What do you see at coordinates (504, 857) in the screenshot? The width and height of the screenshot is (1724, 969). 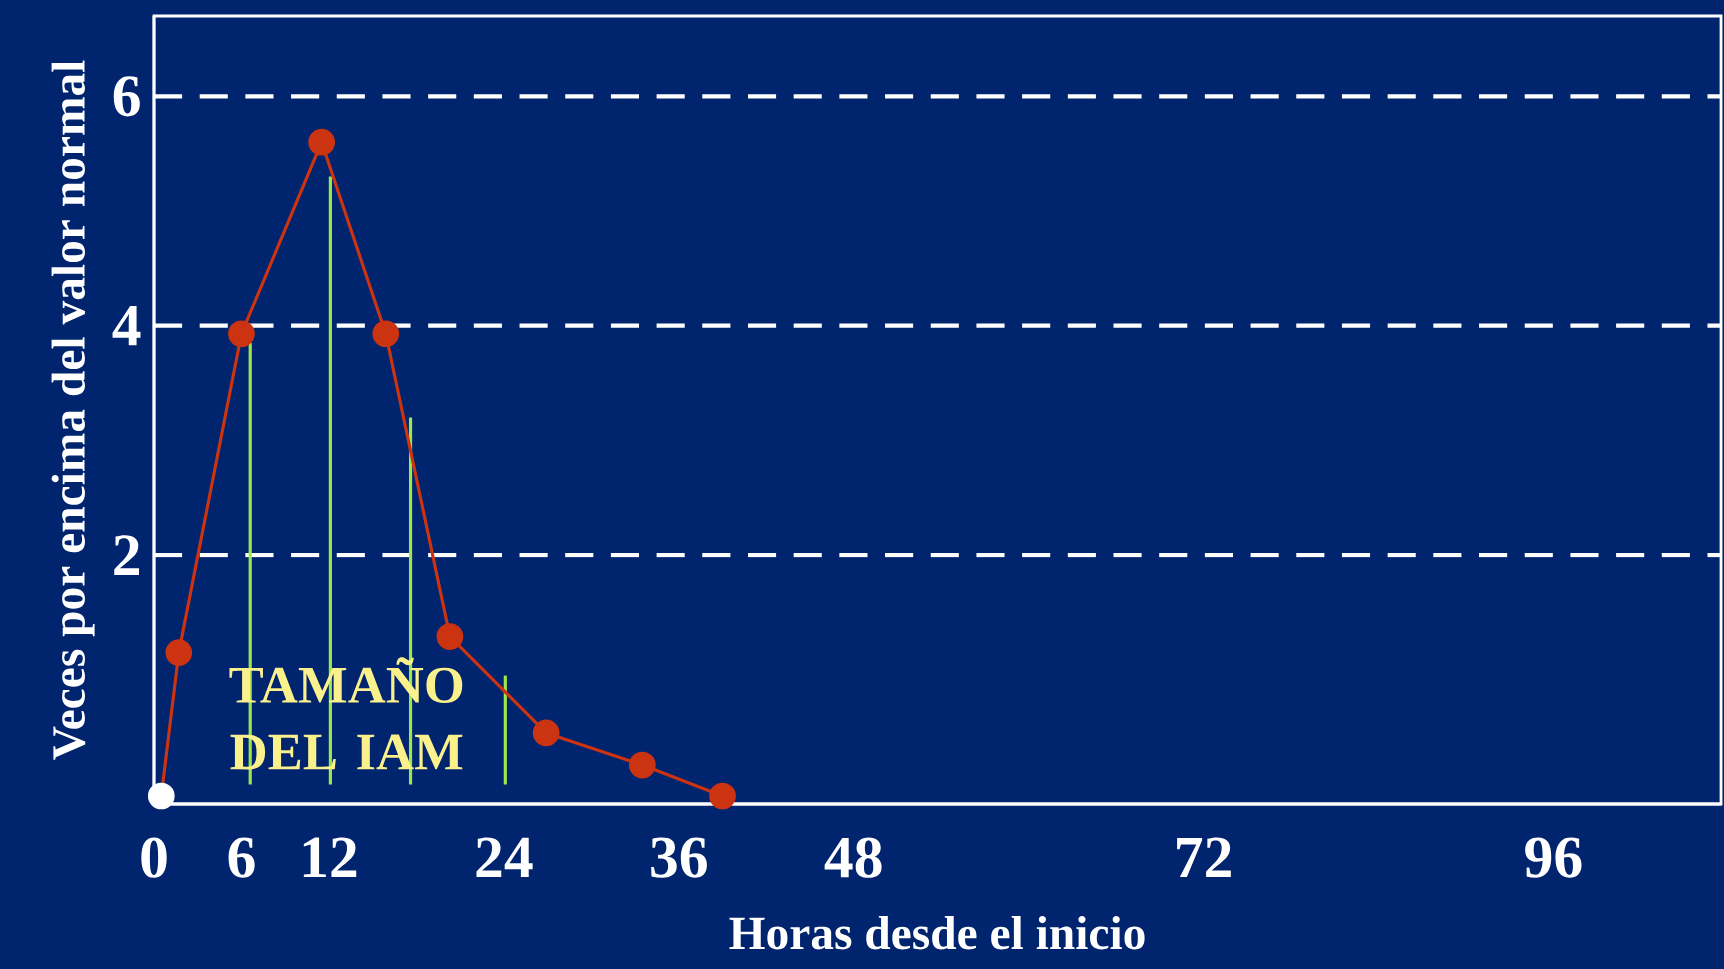 I see `x-tick-label: 24` at bounding box center [504, 857].